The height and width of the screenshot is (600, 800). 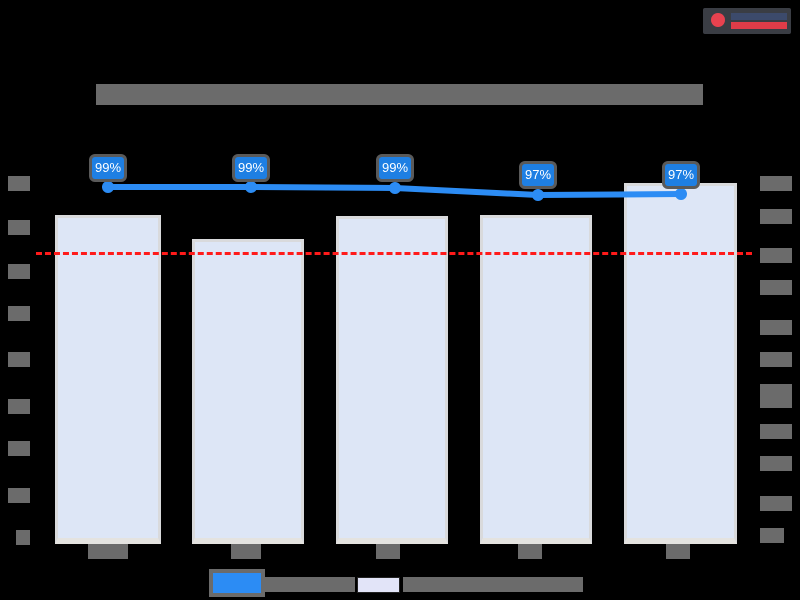 What do you see at coordinates (395, 168) in the screenshot?
I see `data-label-2021: 99%` at bounding box center [395, 168].